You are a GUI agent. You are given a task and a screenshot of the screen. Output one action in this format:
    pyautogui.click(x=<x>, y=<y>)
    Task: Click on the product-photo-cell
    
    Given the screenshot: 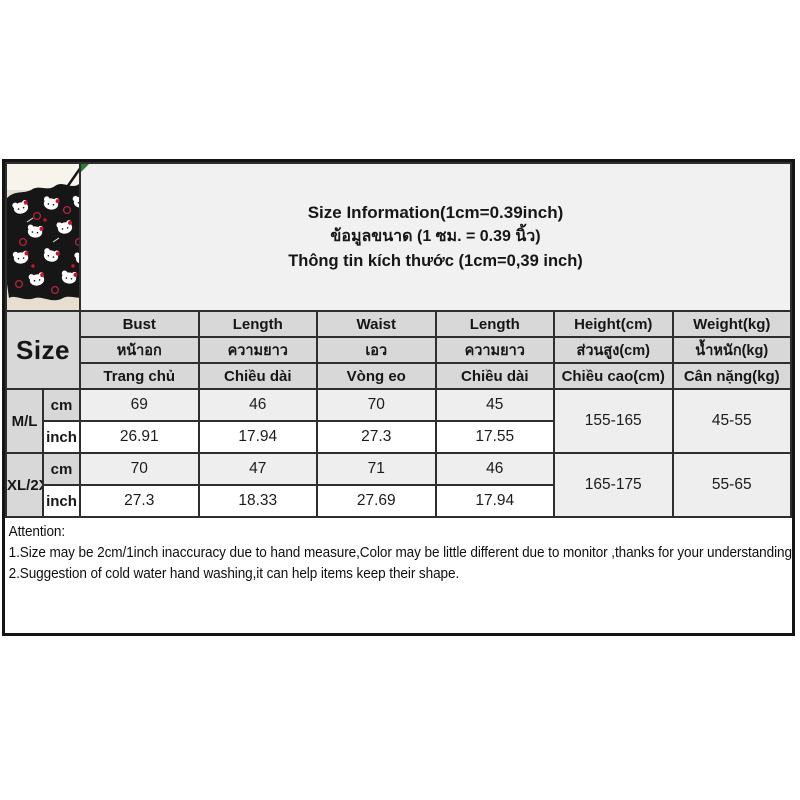 What is the action you would take?
    pyautogui.click(x=43, y=237)
    